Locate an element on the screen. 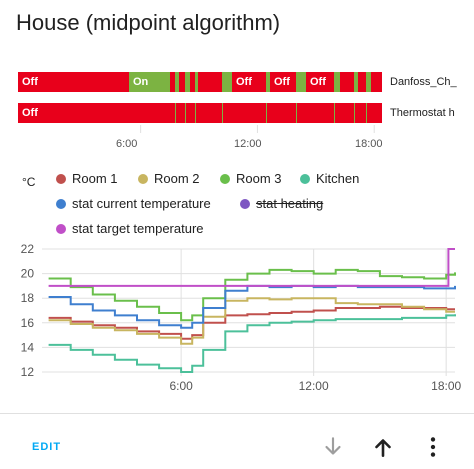 This screenshot has width=474, height=469. x-tick-label: 6:00 is located at coordinates (181, 386).